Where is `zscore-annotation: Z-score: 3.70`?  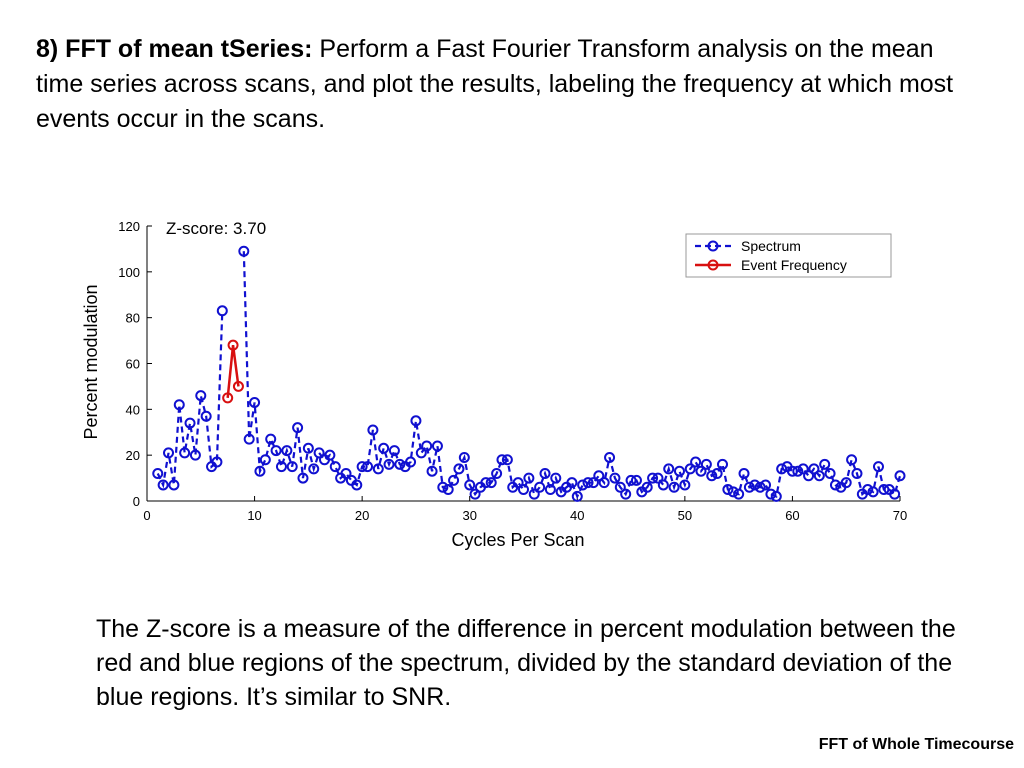 zscore-annotation: Z-score: 3.70 is located at coordinates (216, 228).